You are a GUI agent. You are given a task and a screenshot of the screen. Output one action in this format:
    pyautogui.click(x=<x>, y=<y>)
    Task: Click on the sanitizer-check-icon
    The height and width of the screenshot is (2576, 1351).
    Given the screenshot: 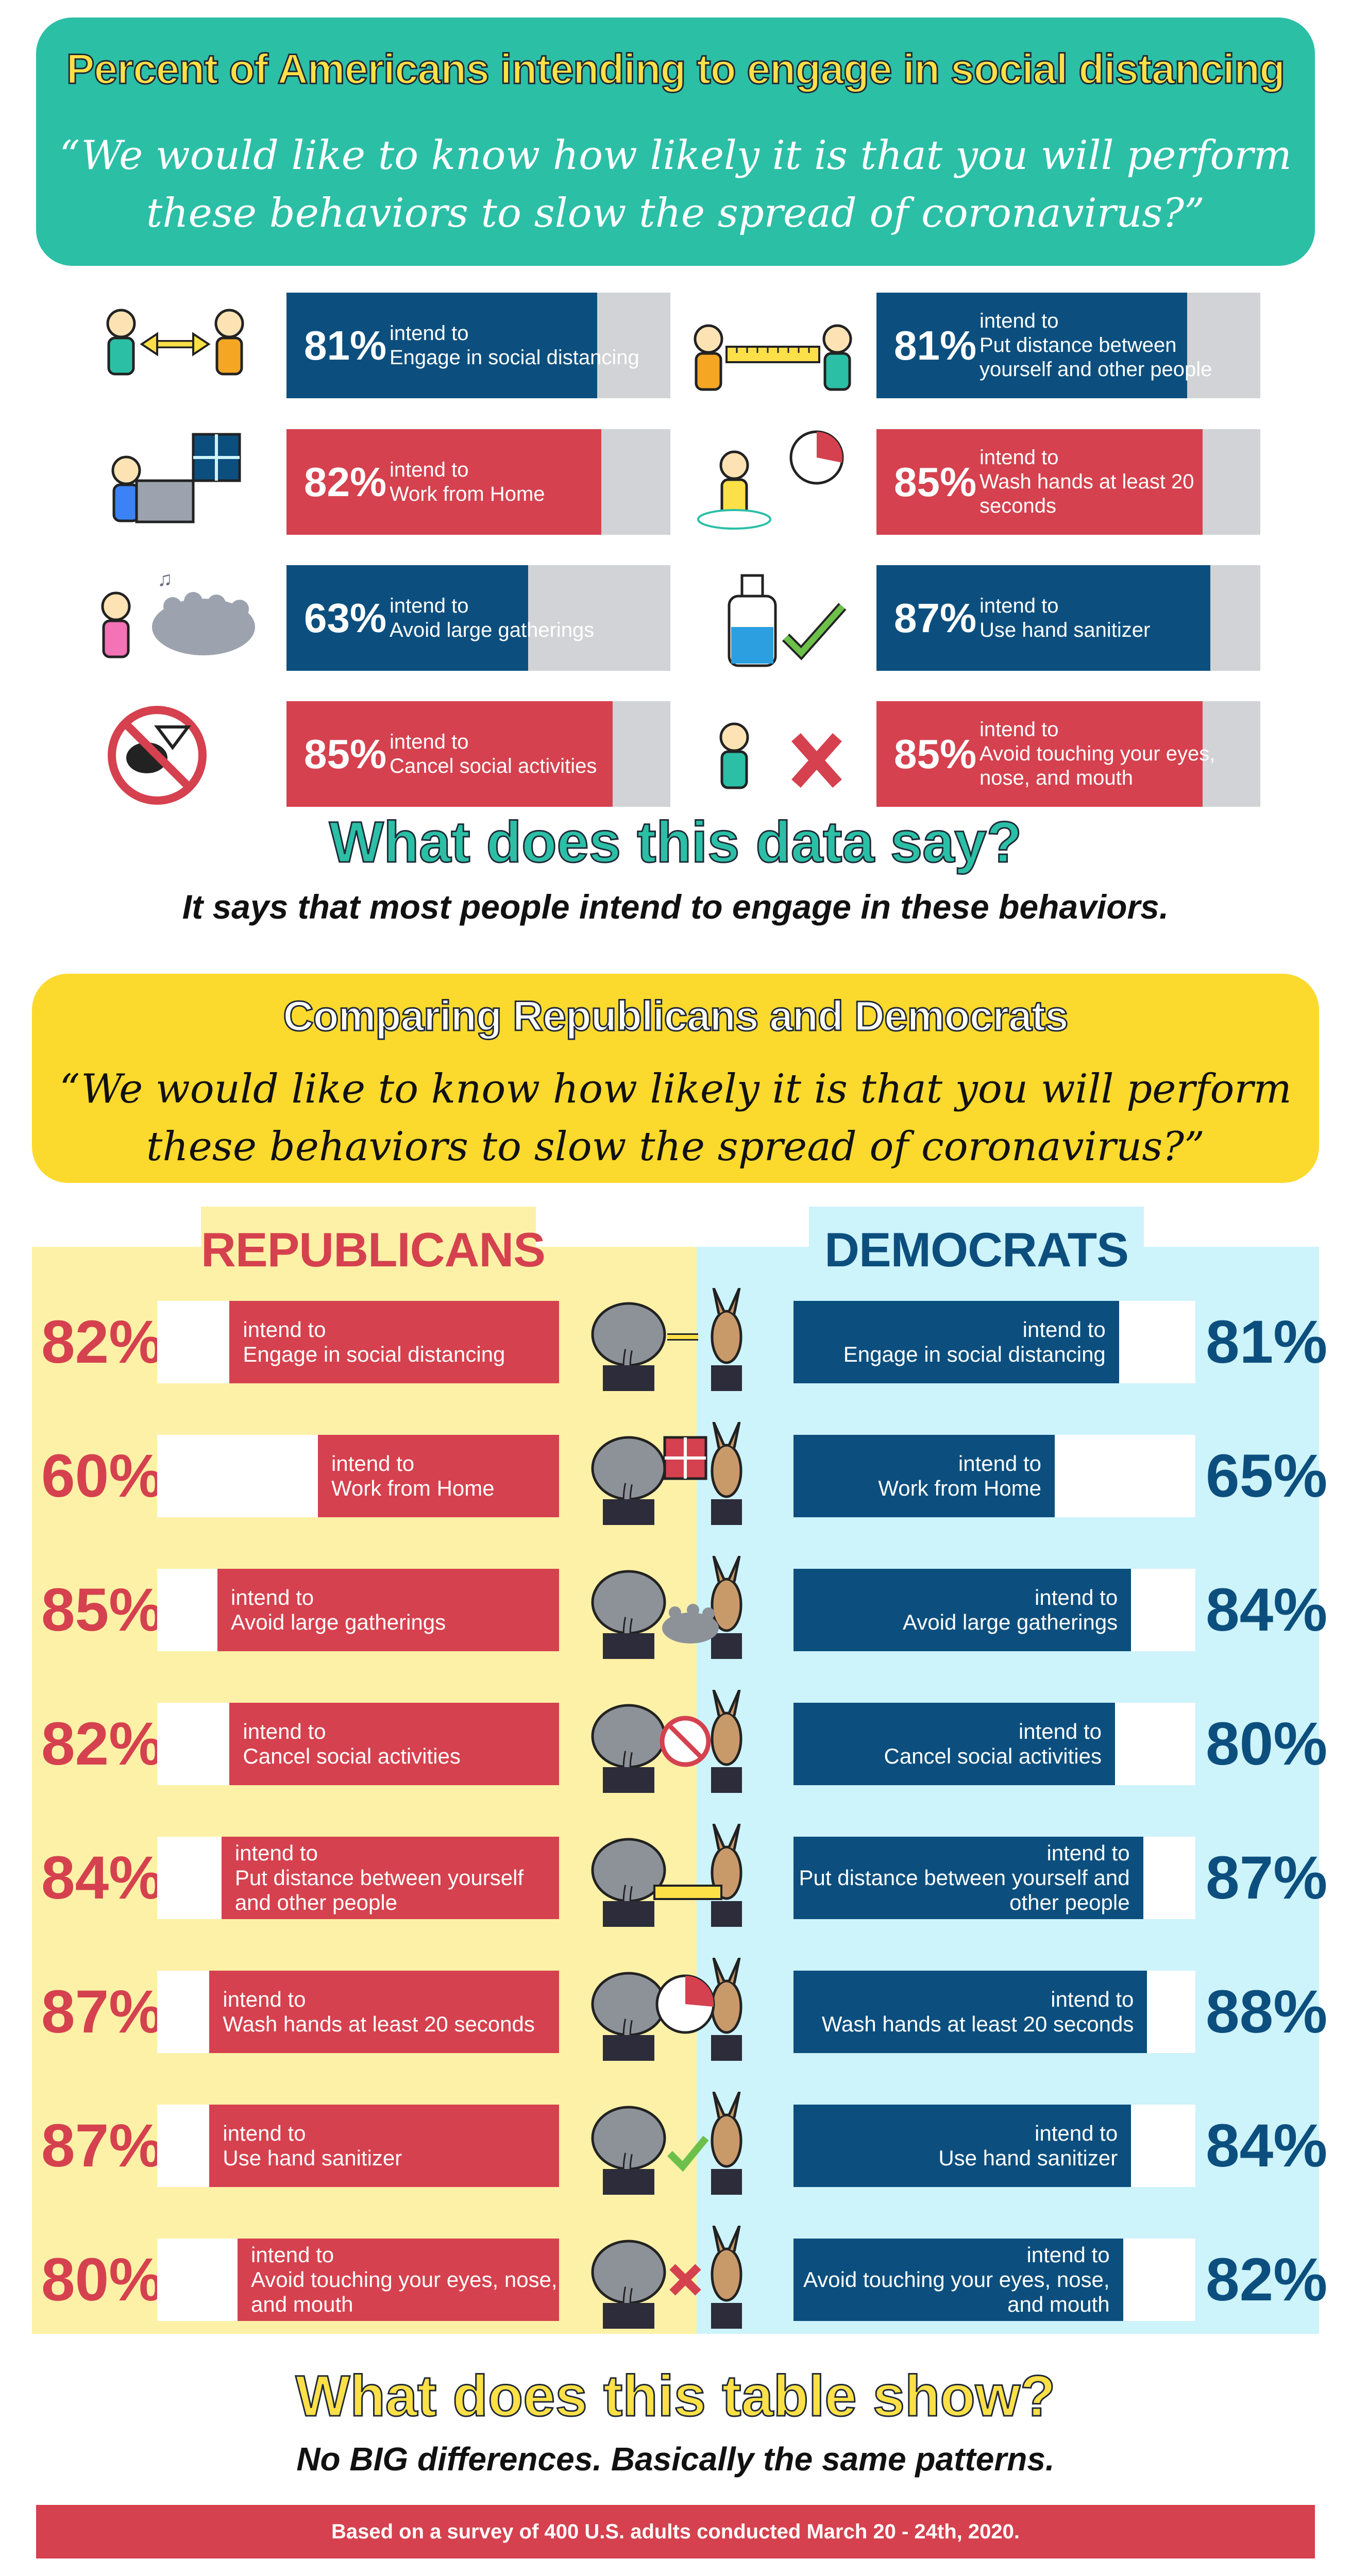 What is the action you would take?
    pyautogui.click(x=675, y=2143)
    